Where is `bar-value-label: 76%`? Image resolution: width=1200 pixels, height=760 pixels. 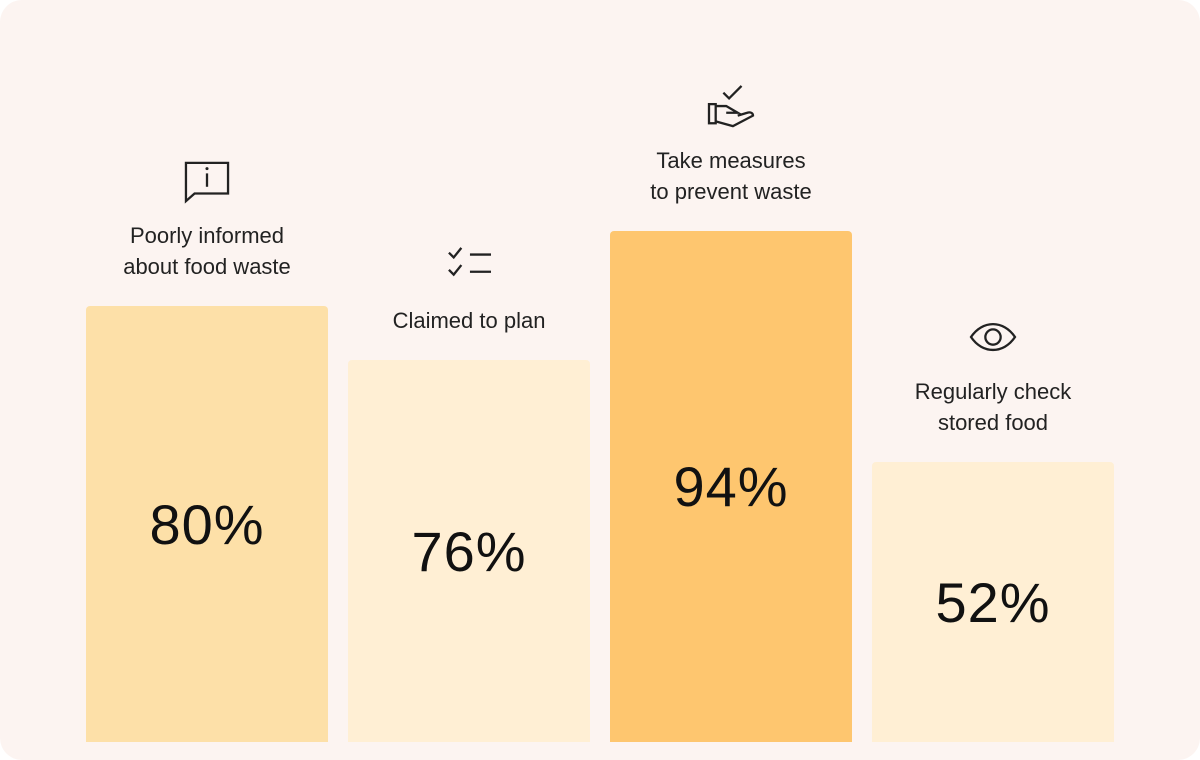 bar-value-label: 76% is located at coordinates (469, 551).